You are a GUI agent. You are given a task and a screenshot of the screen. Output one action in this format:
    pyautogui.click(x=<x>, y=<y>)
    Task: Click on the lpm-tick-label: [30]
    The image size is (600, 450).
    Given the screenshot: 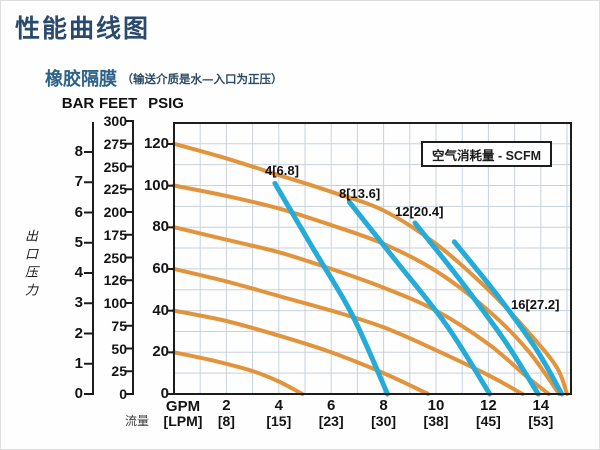 What is the action you would take?
    pyautogui.click(x=384, y=421)
    